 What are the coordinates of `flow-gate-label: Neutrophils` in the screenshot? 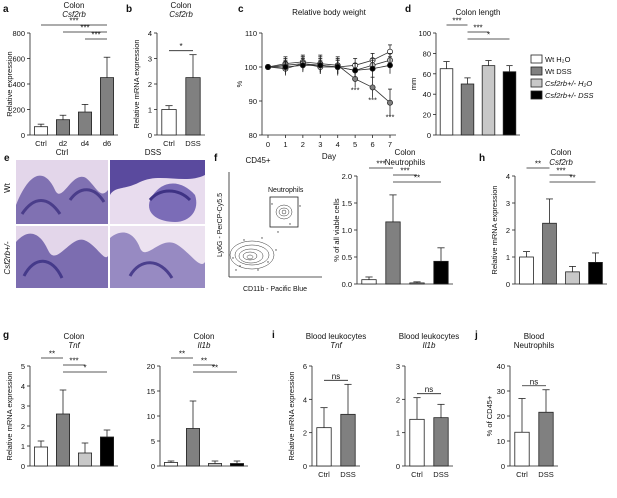 It's located at (286, 190).